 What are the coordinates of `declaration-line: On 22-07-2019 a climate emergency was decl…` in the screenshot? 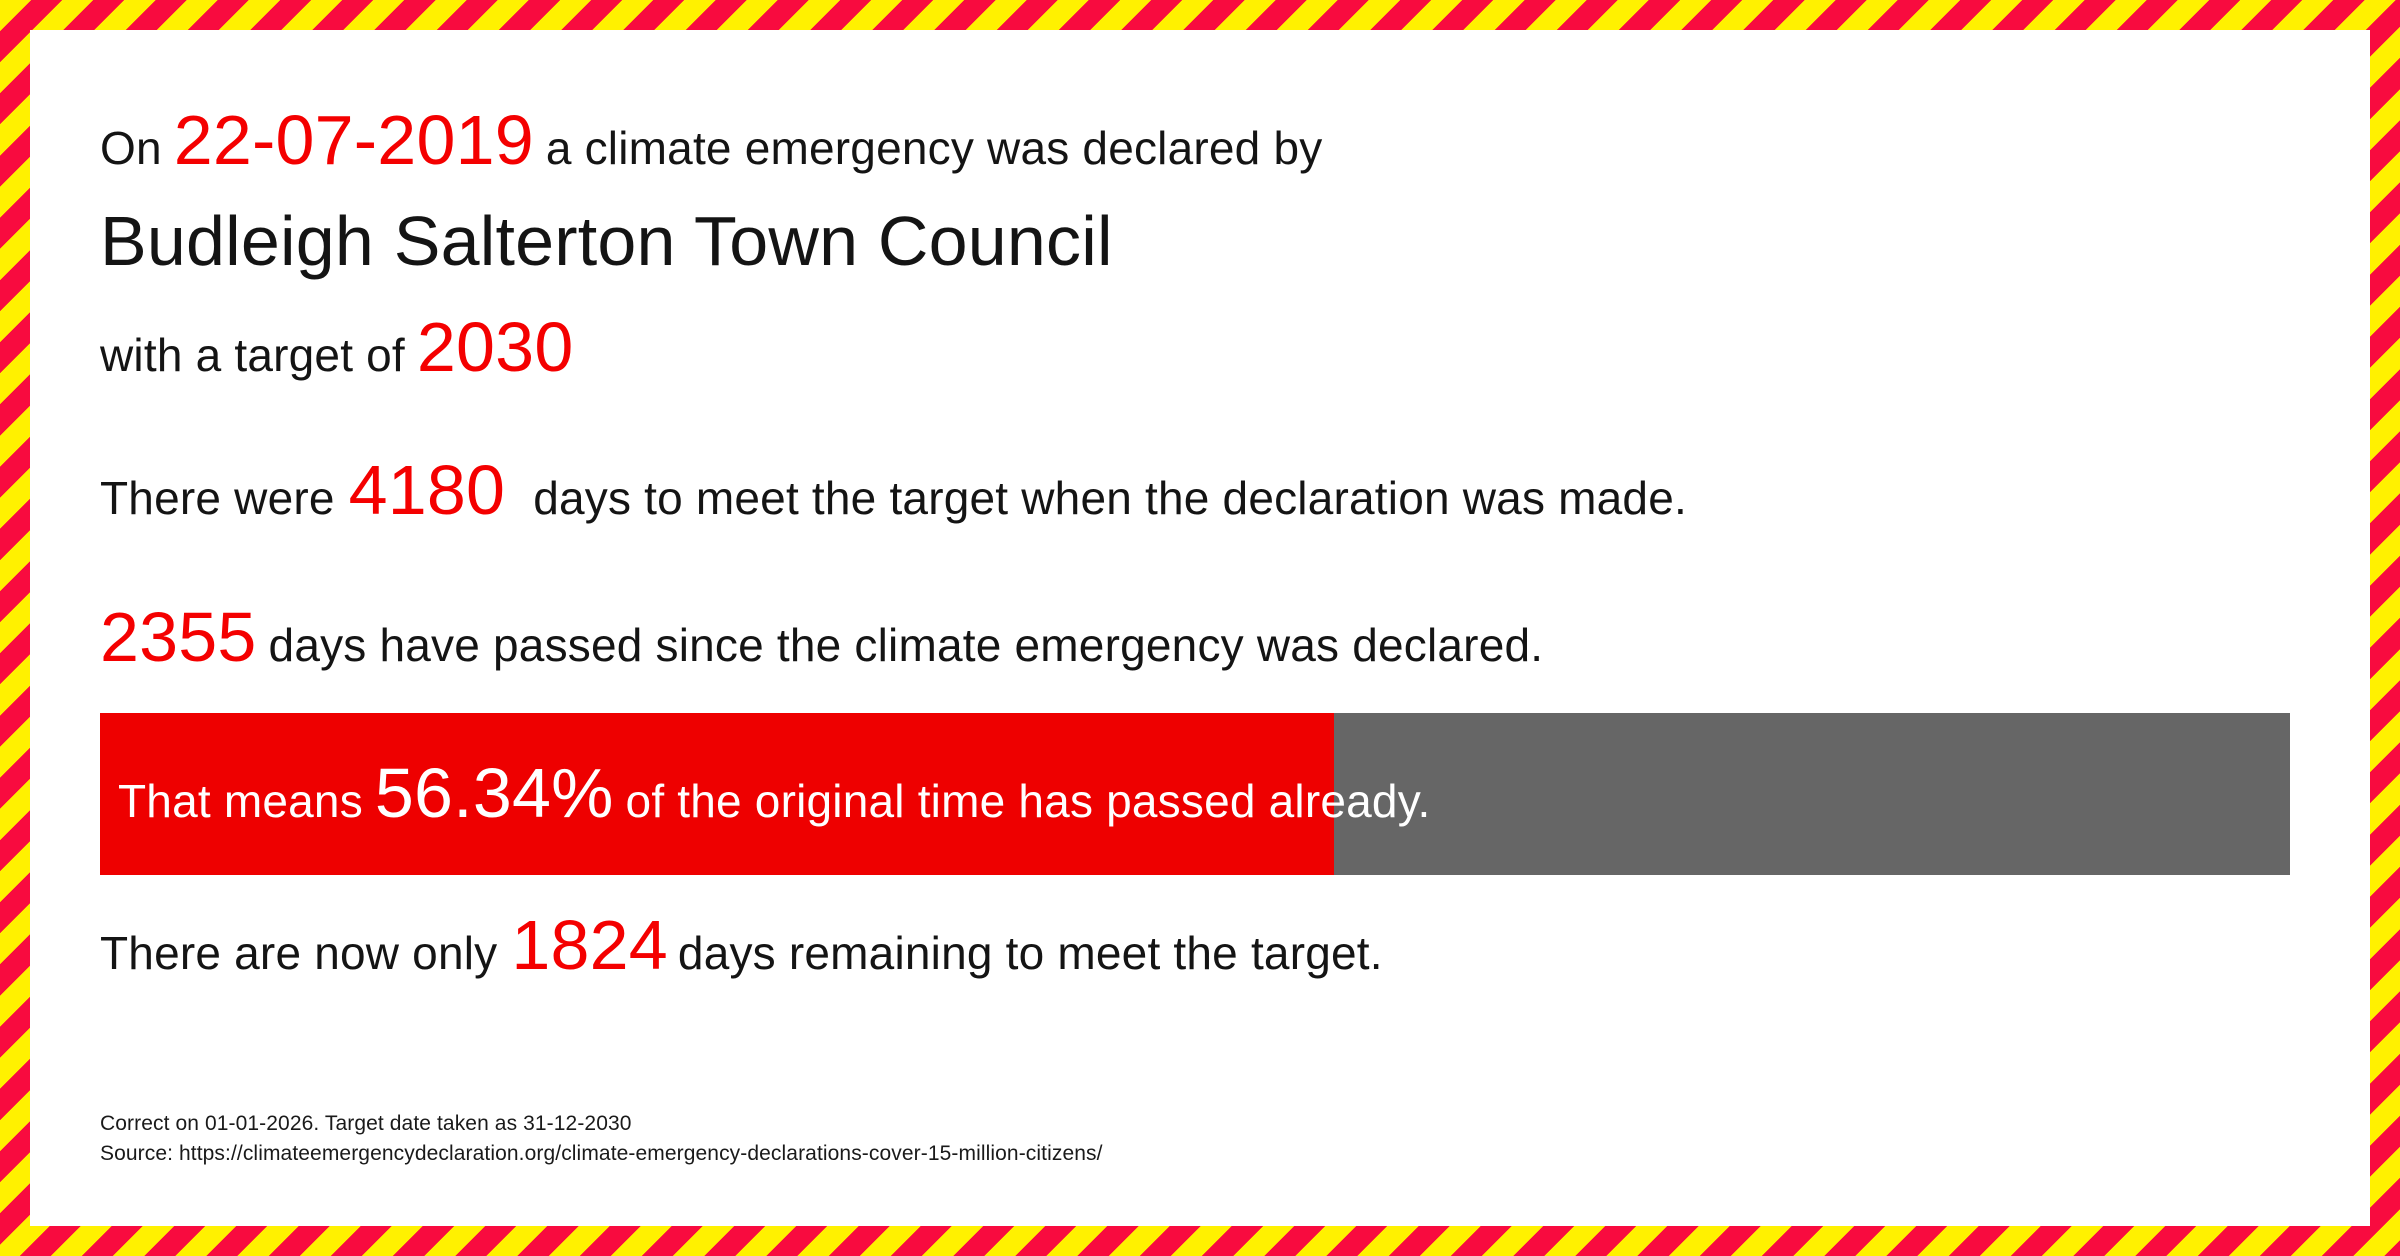 It's located at (1195, 140).